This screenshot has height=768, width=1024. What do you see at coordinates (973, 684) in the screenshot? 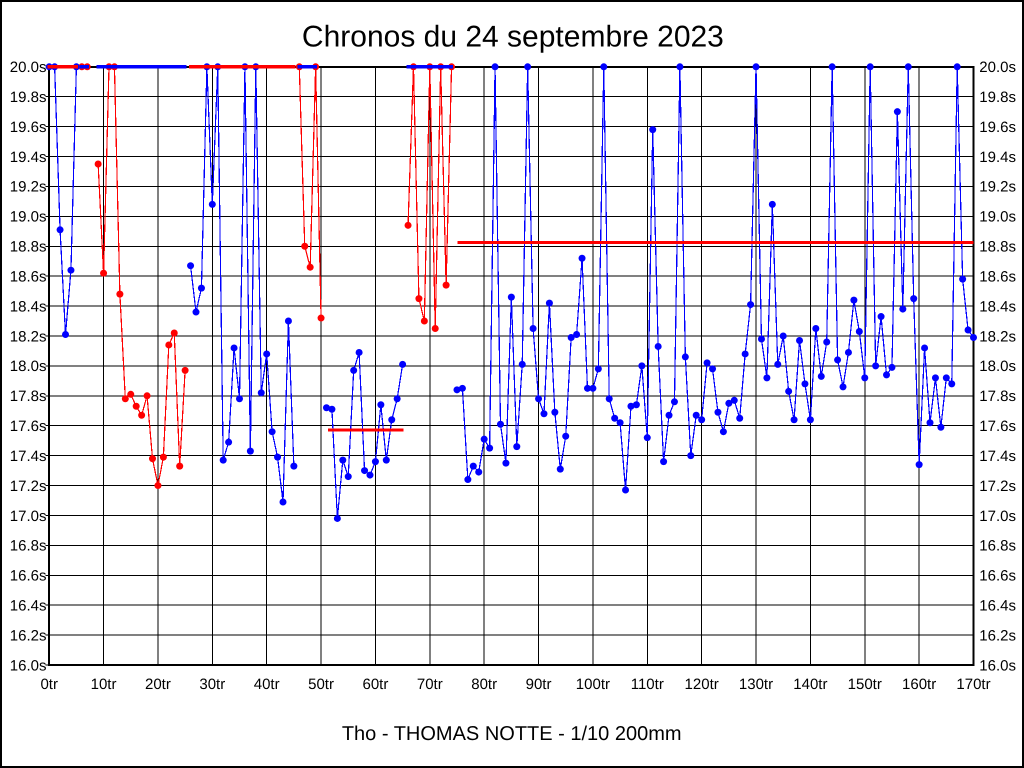
I see `svg-text: 170tr` at bounding box center [973, 684].